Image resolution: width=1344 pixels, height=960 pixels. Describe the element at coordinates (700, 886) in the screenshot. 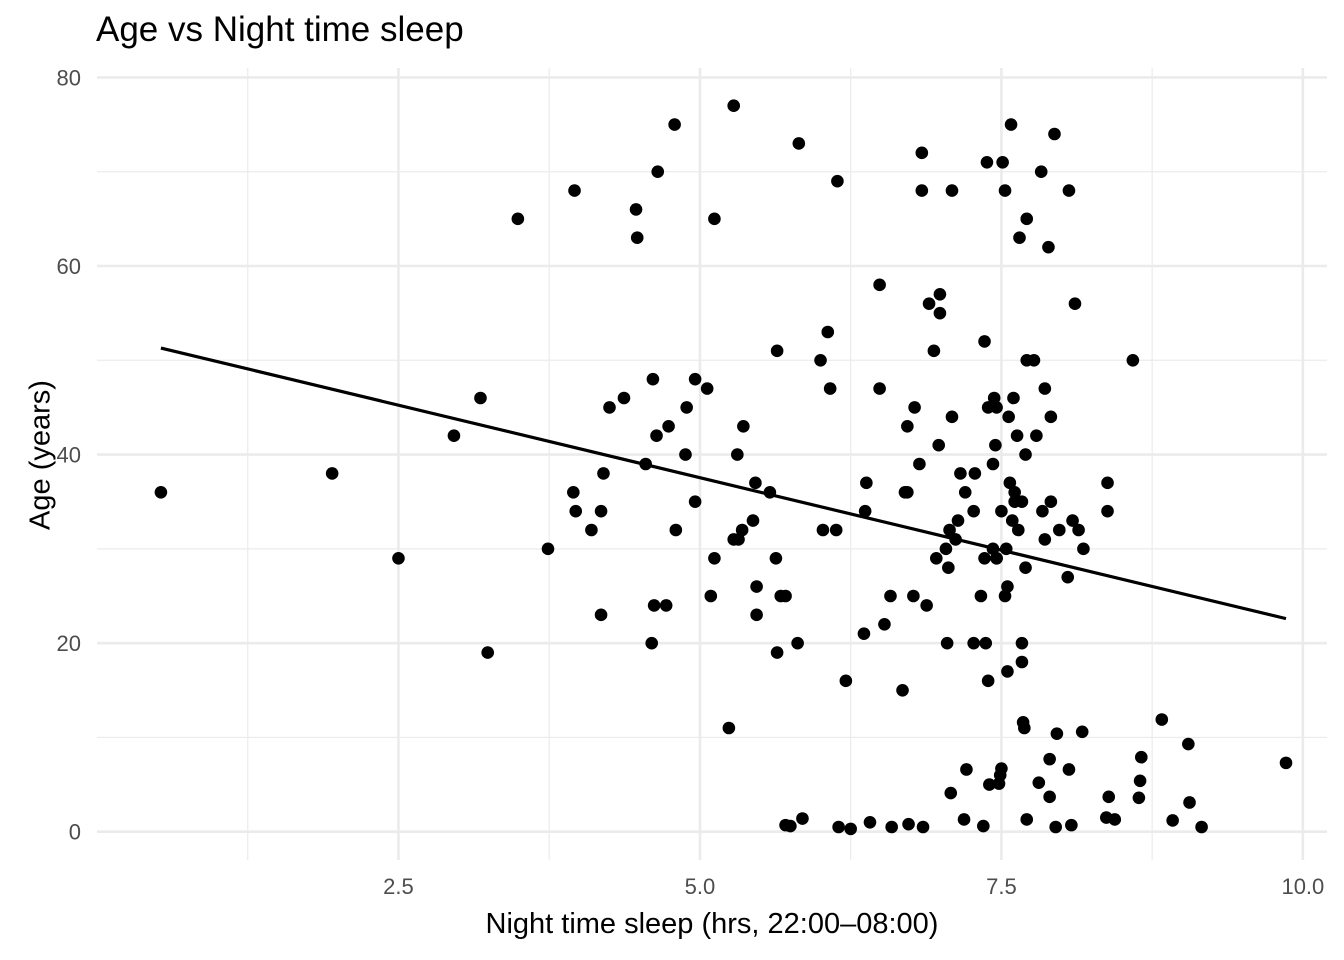

I see `x-tick-label: 5.0` at that location.